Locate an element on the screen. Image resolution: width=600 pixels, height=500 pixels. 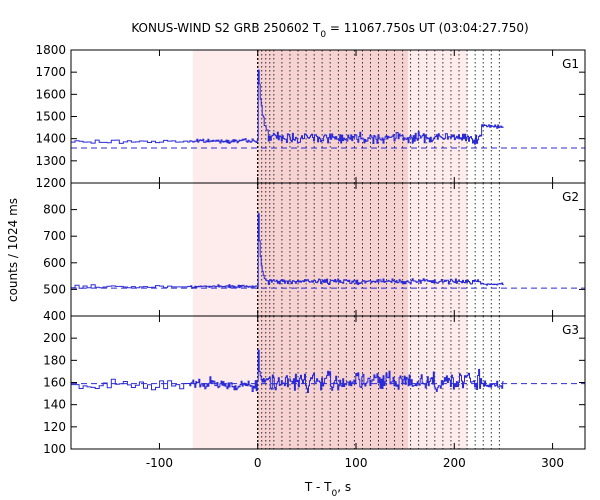
y-tick-label: 100 is located at coordinates (54, 449).